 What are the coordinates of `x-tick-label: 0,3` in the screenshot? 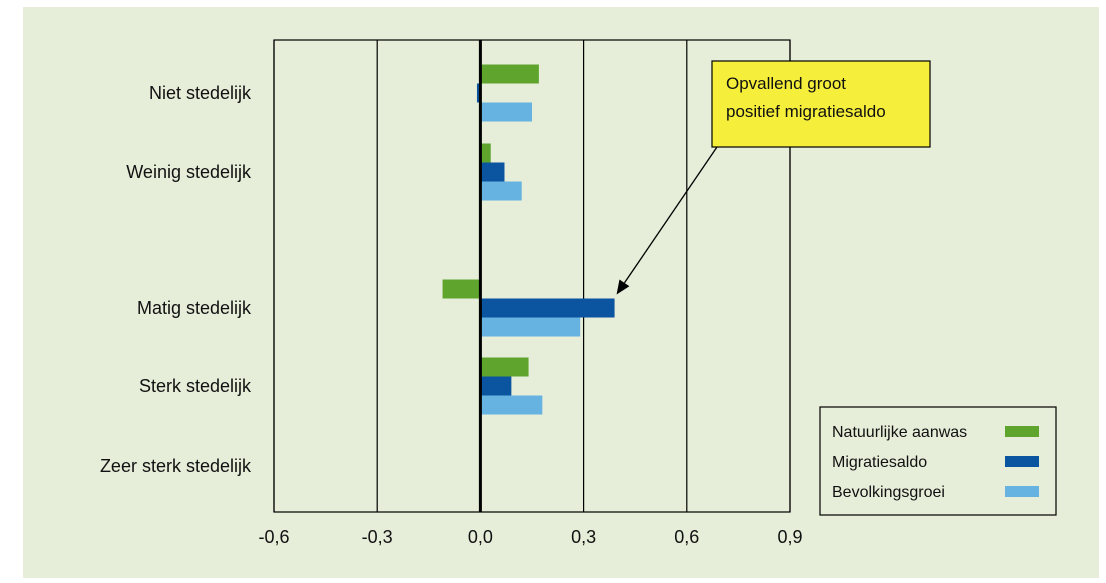 It's located at (583, 537).